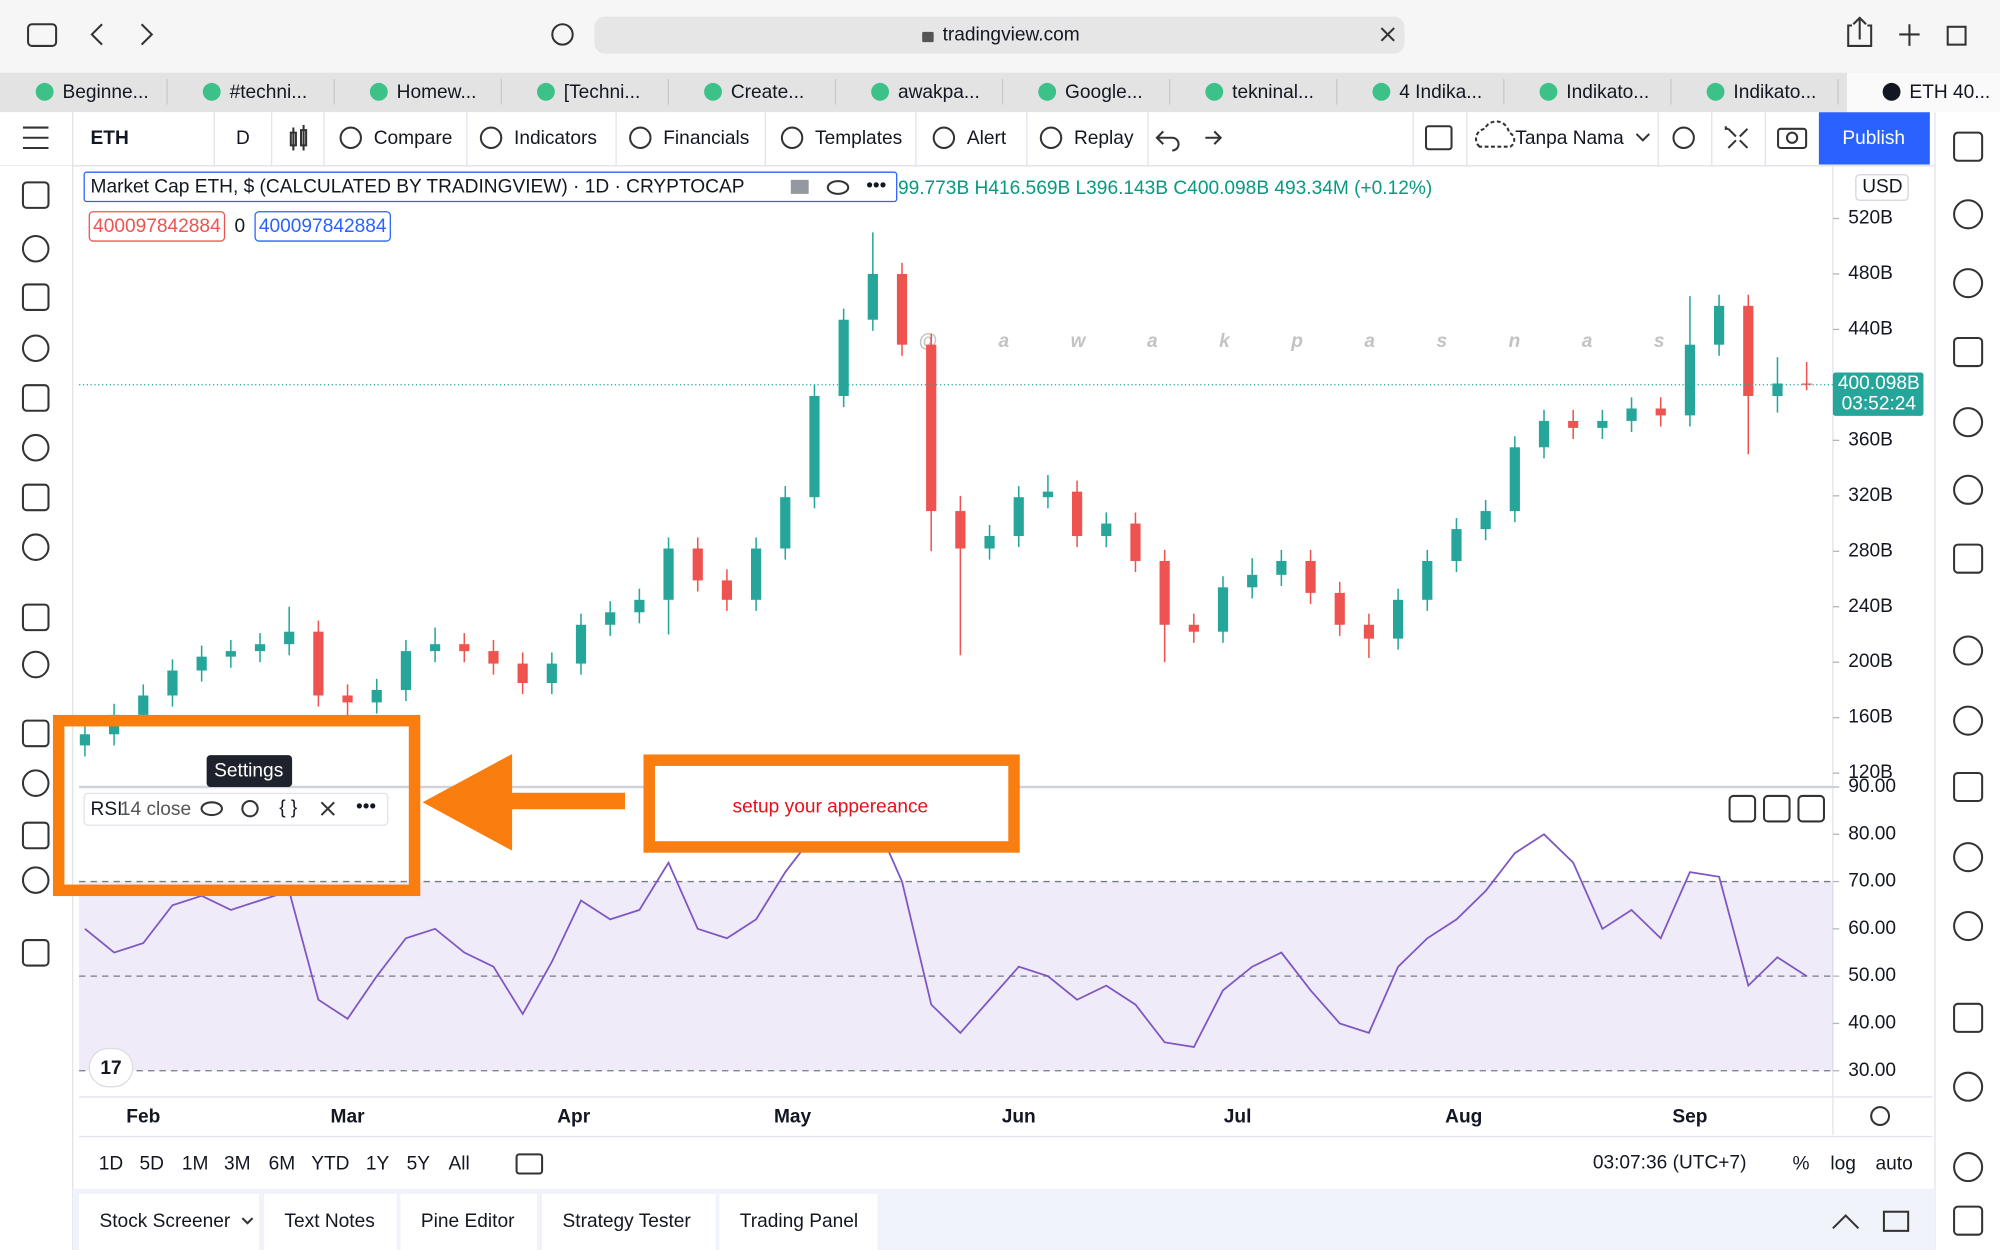 This screenshot has height=1250, width=2000. Describe the element at coordinates (459, 1164) in the screenshot. I see `range-button: All` at that location.